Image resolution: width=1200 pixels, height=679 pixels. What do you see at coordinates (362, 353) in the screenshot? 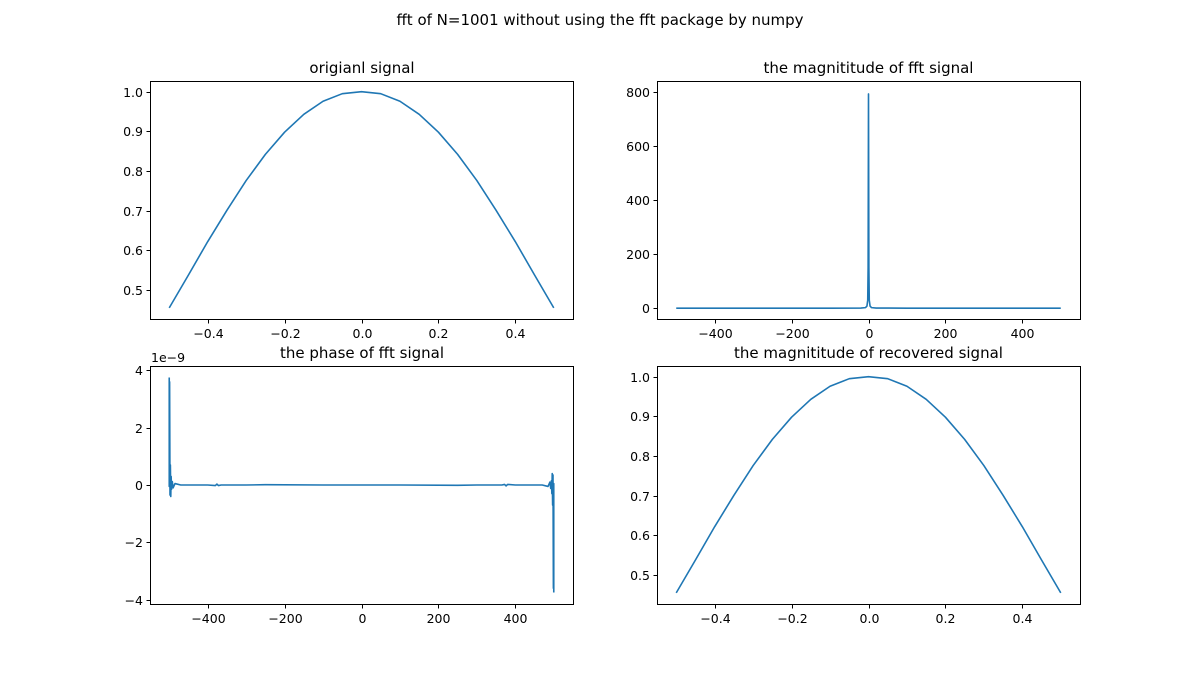
I see `subplot-title: the phase of fft signal` at bounding box center [362, 353].